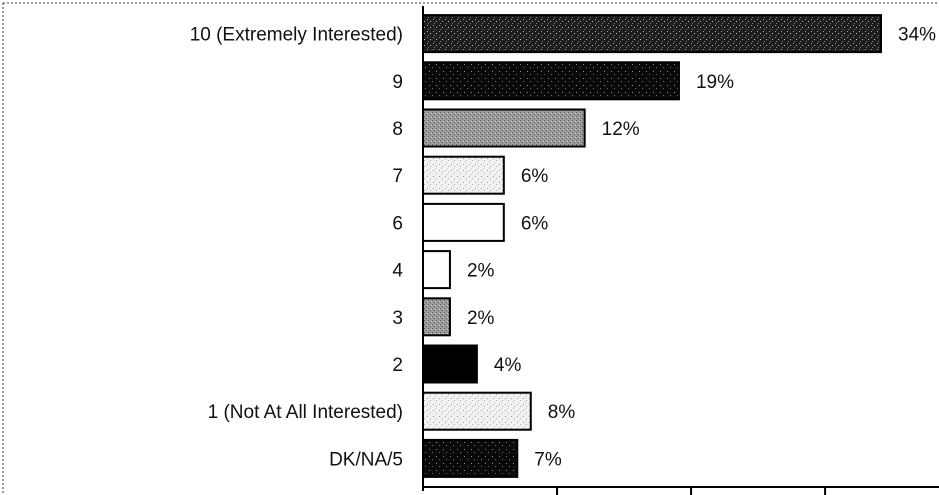 The height and width of the screenshot is (495, 939). Describe the element at coordinates (562, 412) in the screenshot. I see `bar-value-label: 8%` at that location.